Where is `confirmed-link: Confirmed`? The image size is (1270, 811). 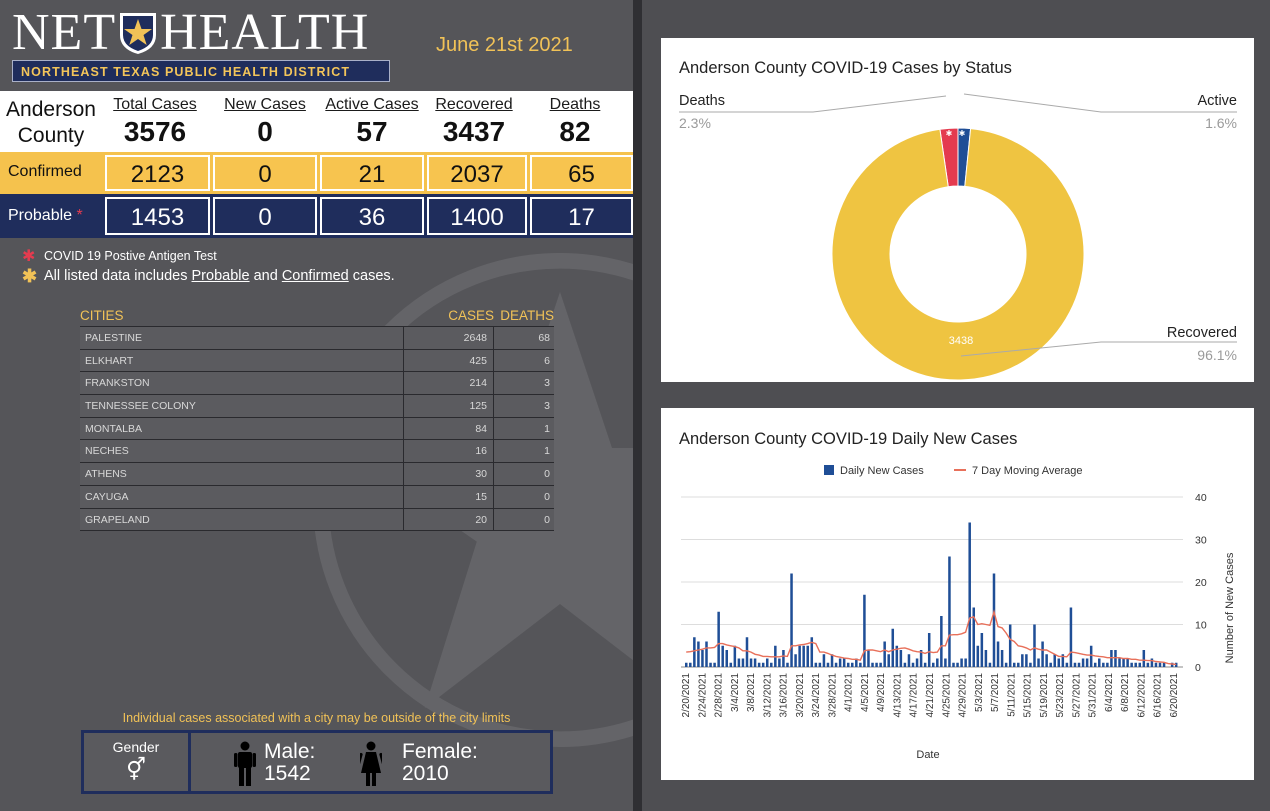 confirmed-link: Confirmed is located at coordinates (315, 276).